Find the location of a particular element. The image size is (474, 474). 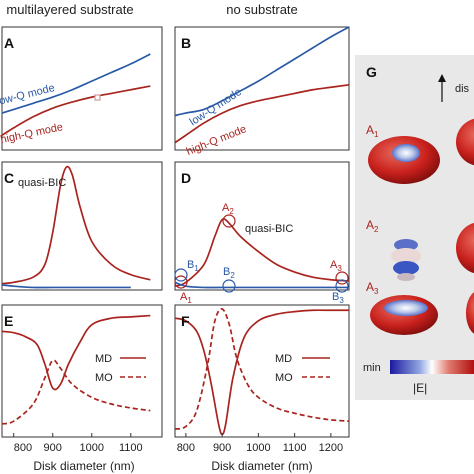

x-ticks: 800 900 1000 1100 800 900 1000 1100 1200 is located at coordinates (178, 443).